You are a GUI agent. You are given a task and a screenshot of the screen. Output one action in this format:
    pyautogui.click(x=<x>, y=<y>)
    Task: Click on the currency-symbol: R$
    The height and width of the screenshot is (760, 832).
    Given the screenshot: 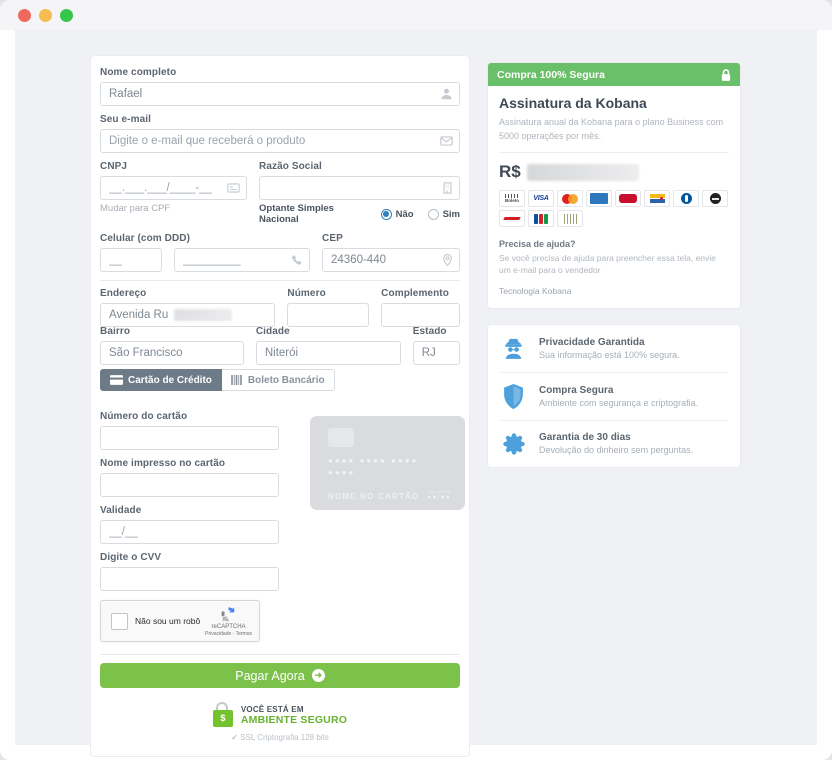 What is the action you would take?
    pyautogui.click(x=510, y=171)
    